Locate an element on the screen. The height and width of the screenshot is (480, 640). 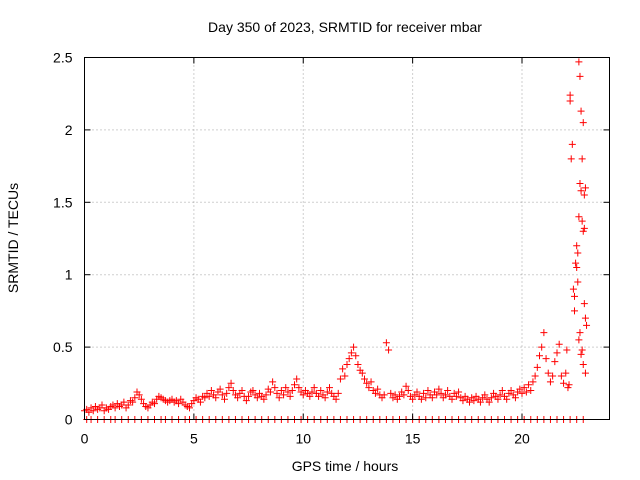
y-tick-label: 2 is located at coordinates (69, 130).